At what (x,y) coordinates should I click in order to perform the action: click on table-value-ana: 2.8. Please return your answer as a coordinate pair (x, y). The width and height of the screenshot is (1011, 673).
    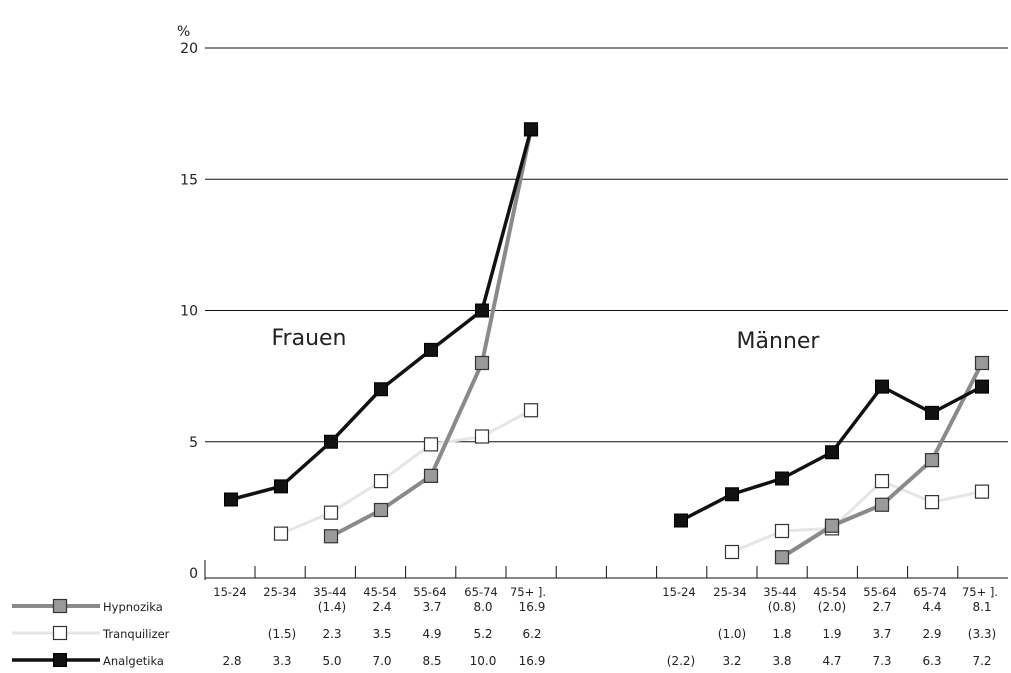
    Looking at the image, I should click on (231, 661).